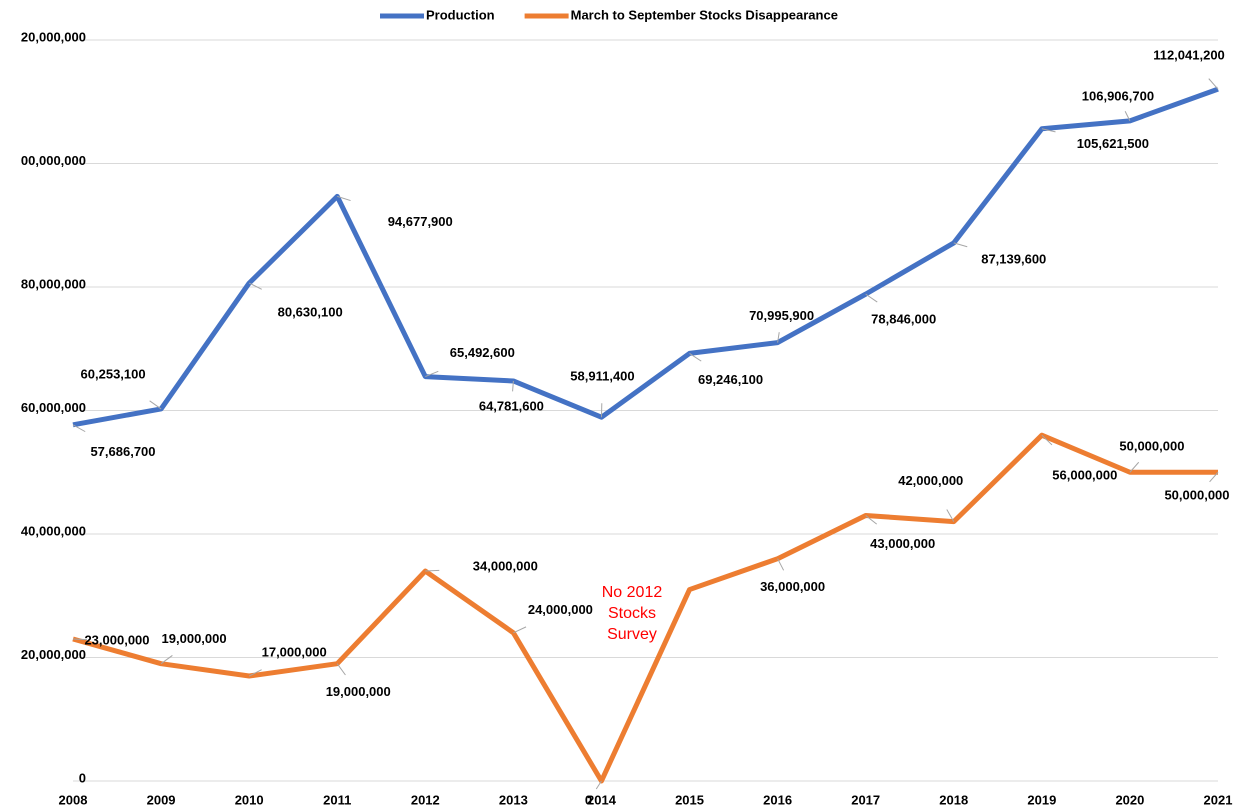 The height and width of the screenshot is (810, 1243). I want to click on x-tick-label: 2020, so click(1129, 799).